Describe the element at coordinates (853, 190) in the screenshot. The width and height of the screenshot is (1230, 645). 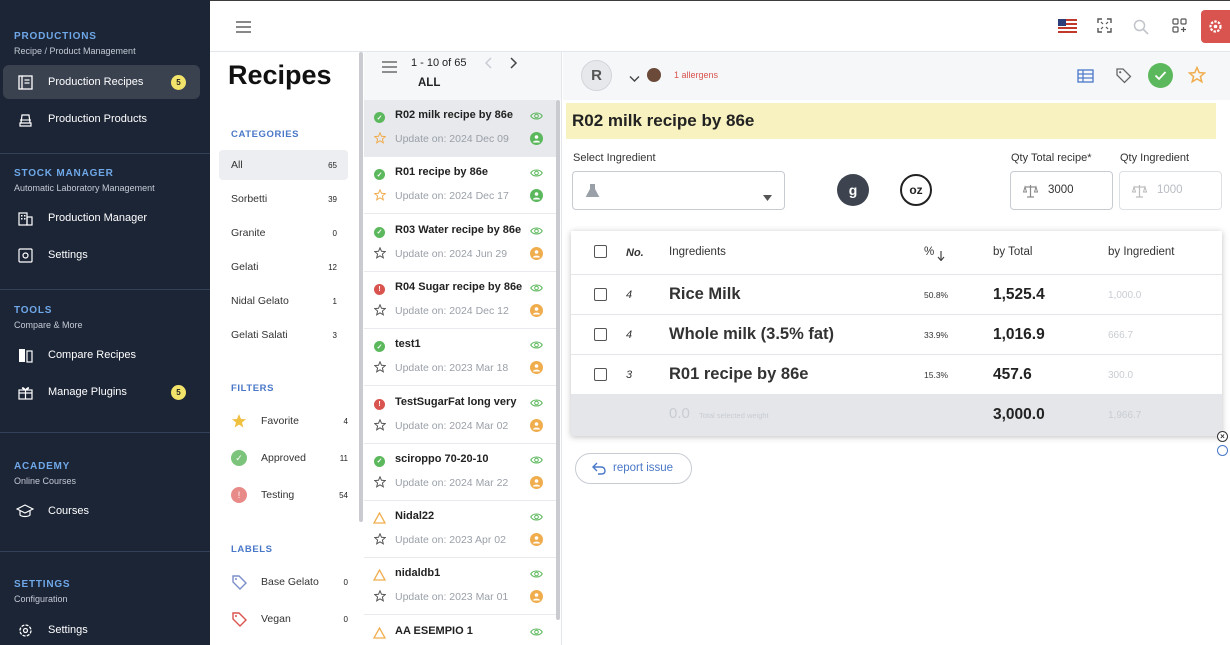
I see `unit-grams-button: g` at that location.